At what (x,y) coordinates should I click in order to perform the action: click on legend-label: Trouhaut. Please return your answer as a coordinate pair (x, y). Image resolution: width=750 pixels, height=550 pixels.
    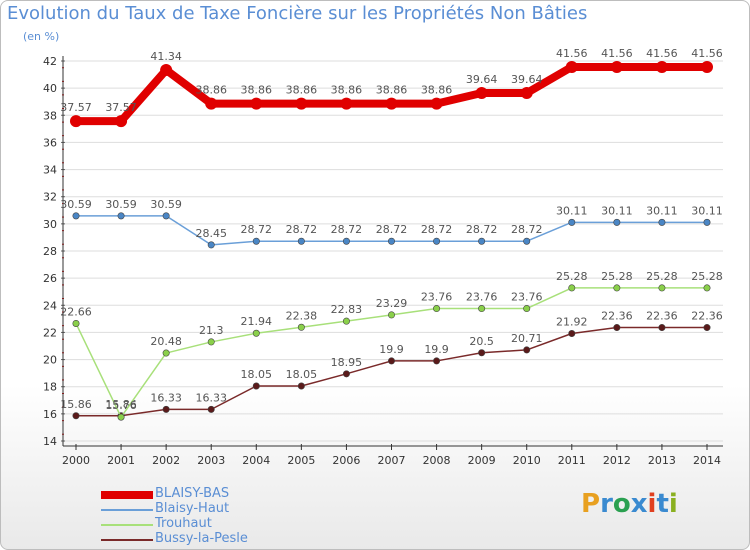
    Looking at the image, I should click on (183, 523).